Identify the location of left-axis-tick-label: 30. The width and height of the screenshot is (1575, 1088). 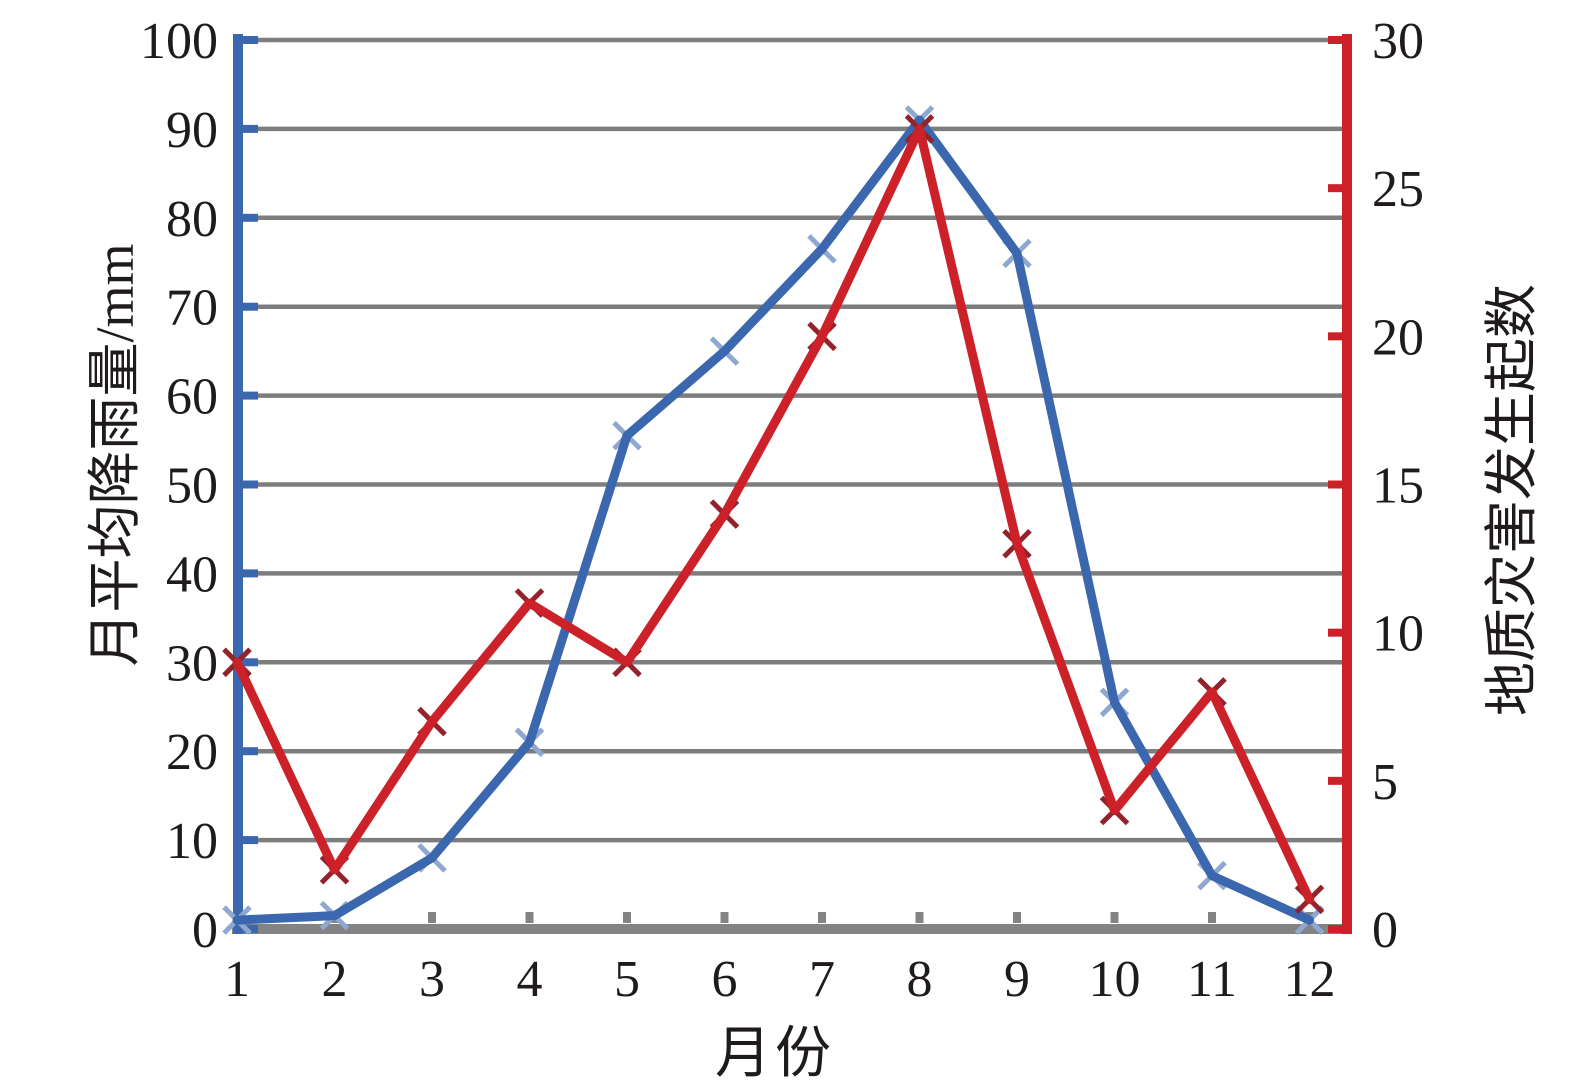
(192, 663).